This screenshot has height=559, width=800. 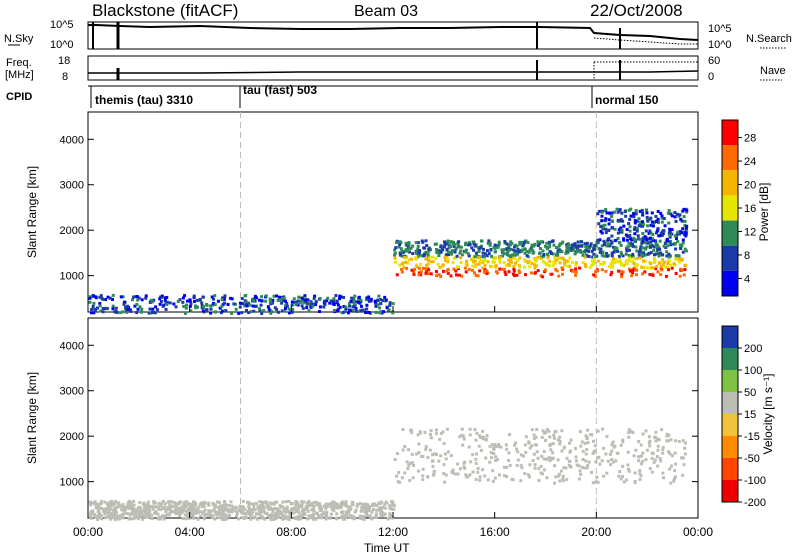 What do you see at coordinates (190, 532) in the screenshot?
I see `x-tick-label: 04:00` at bounding box center [190, 532].